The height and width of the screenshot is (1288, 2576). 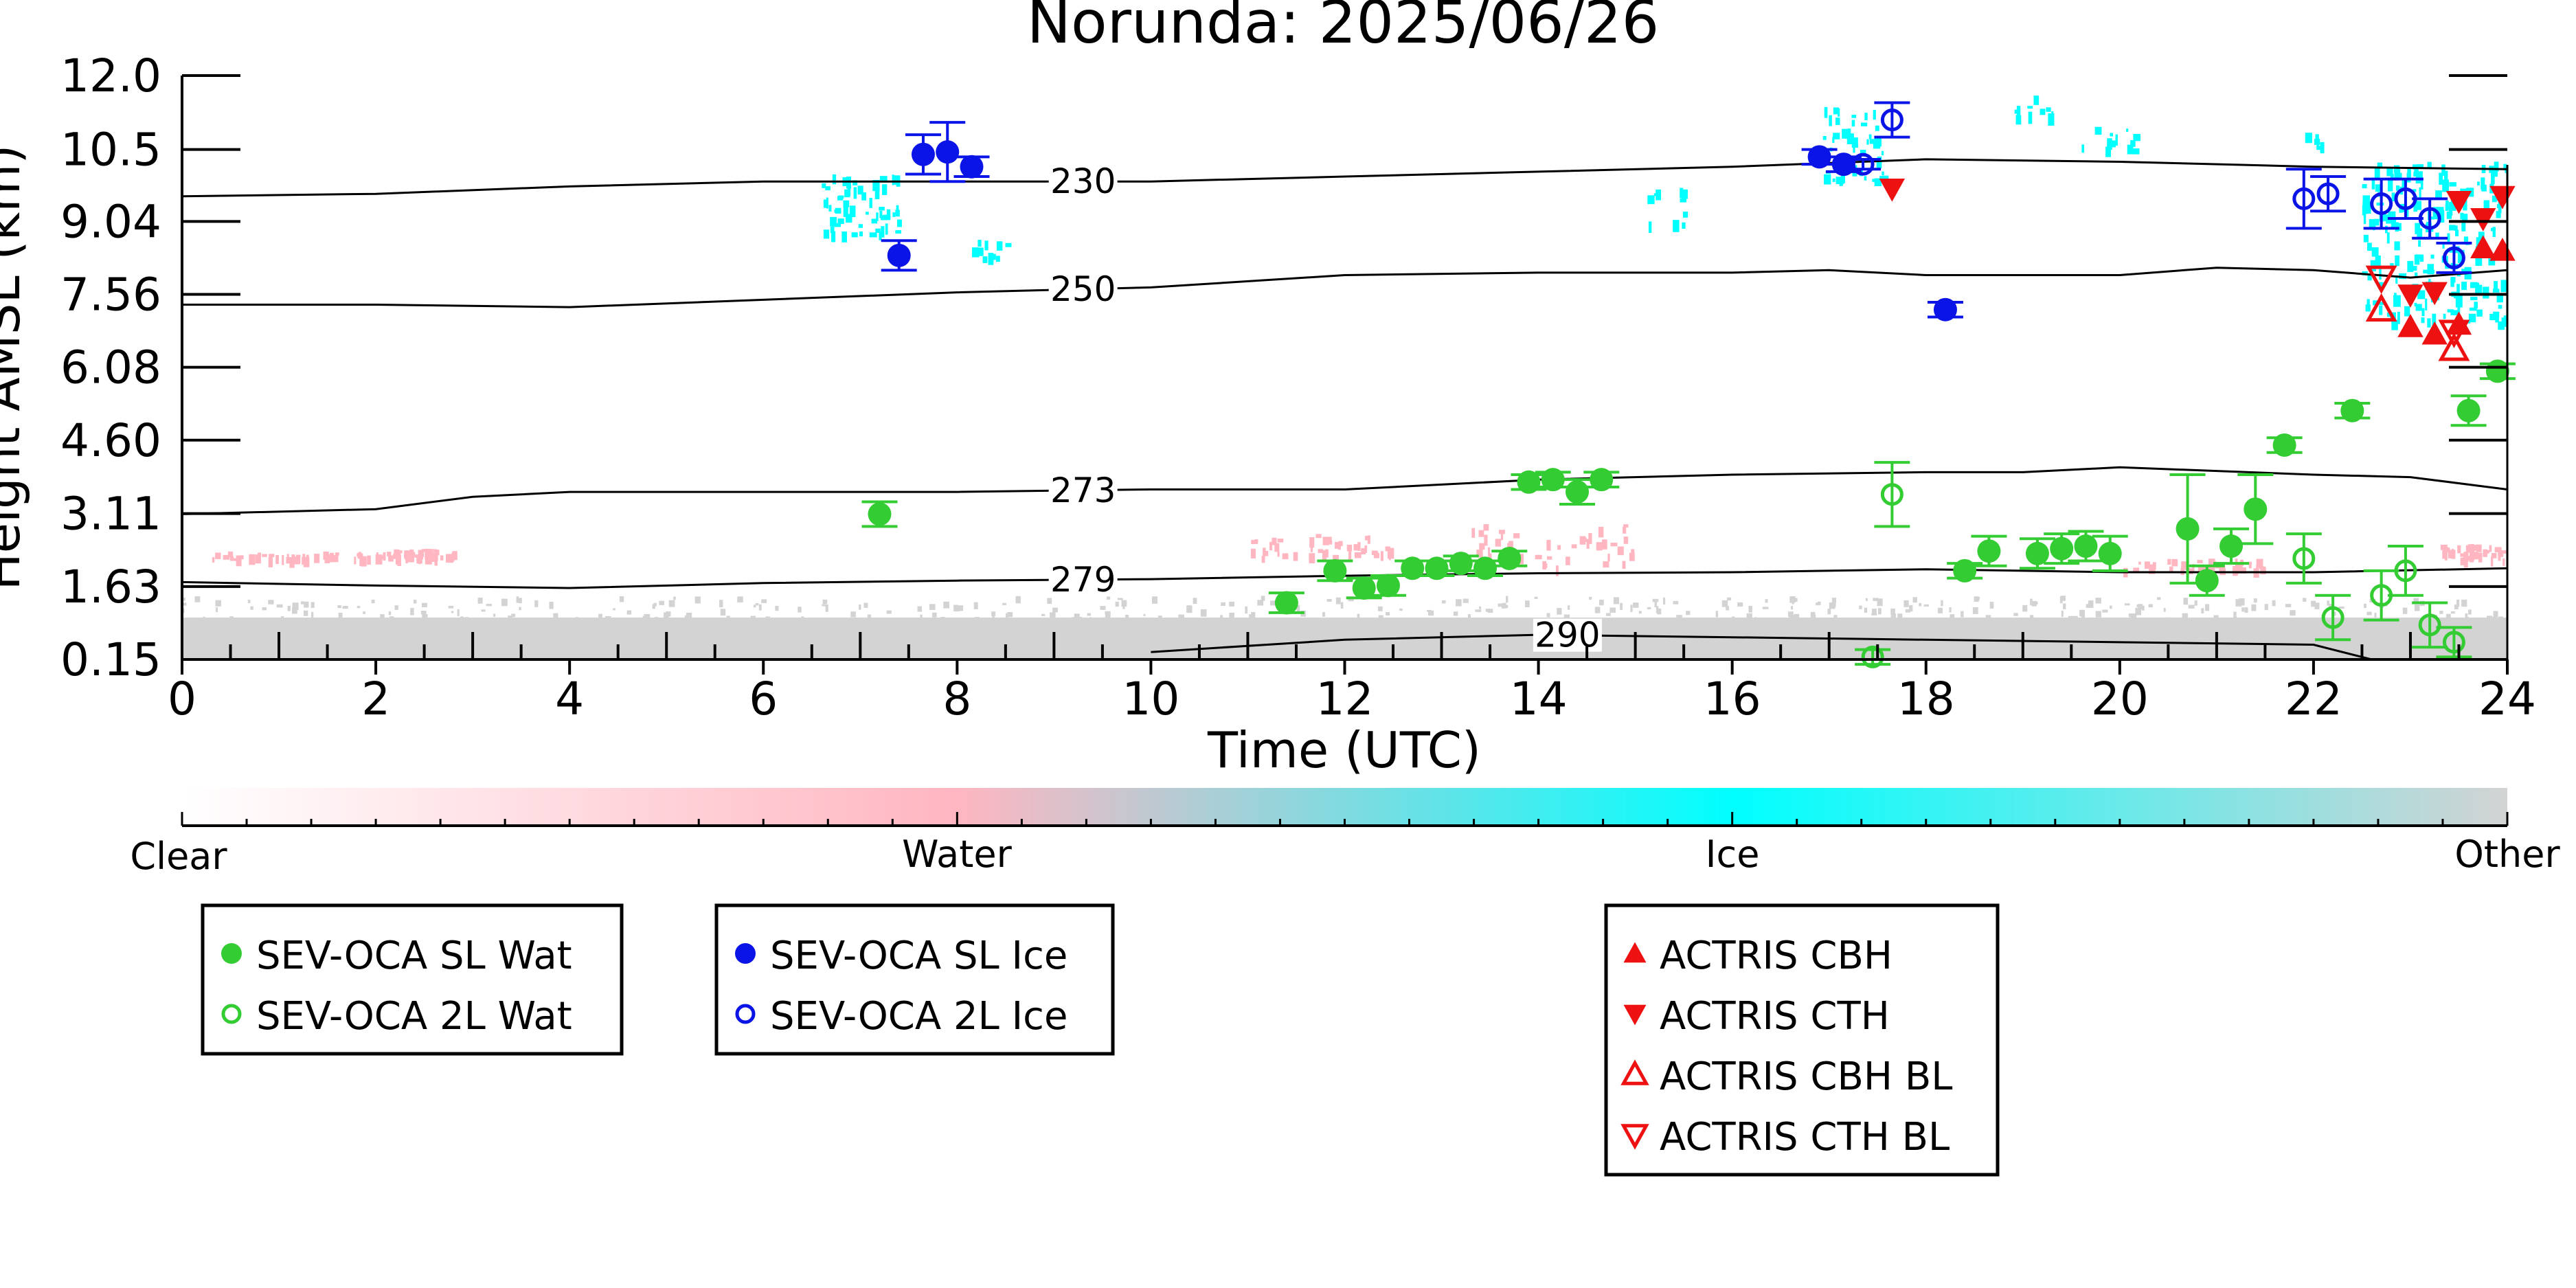 I want to click on legend-marker, so click(x=1635, y=952).